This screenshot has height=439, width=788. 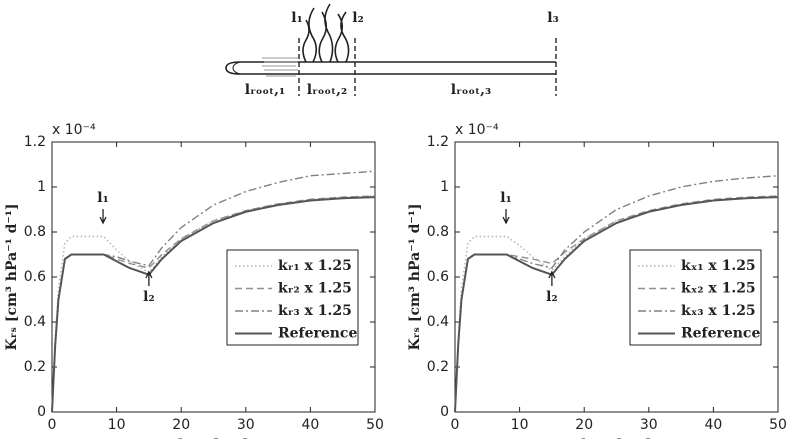 What do you see at coordinates (236, 68) in the screenshot?
I see `root-tip` at bounding box center [236, 68].